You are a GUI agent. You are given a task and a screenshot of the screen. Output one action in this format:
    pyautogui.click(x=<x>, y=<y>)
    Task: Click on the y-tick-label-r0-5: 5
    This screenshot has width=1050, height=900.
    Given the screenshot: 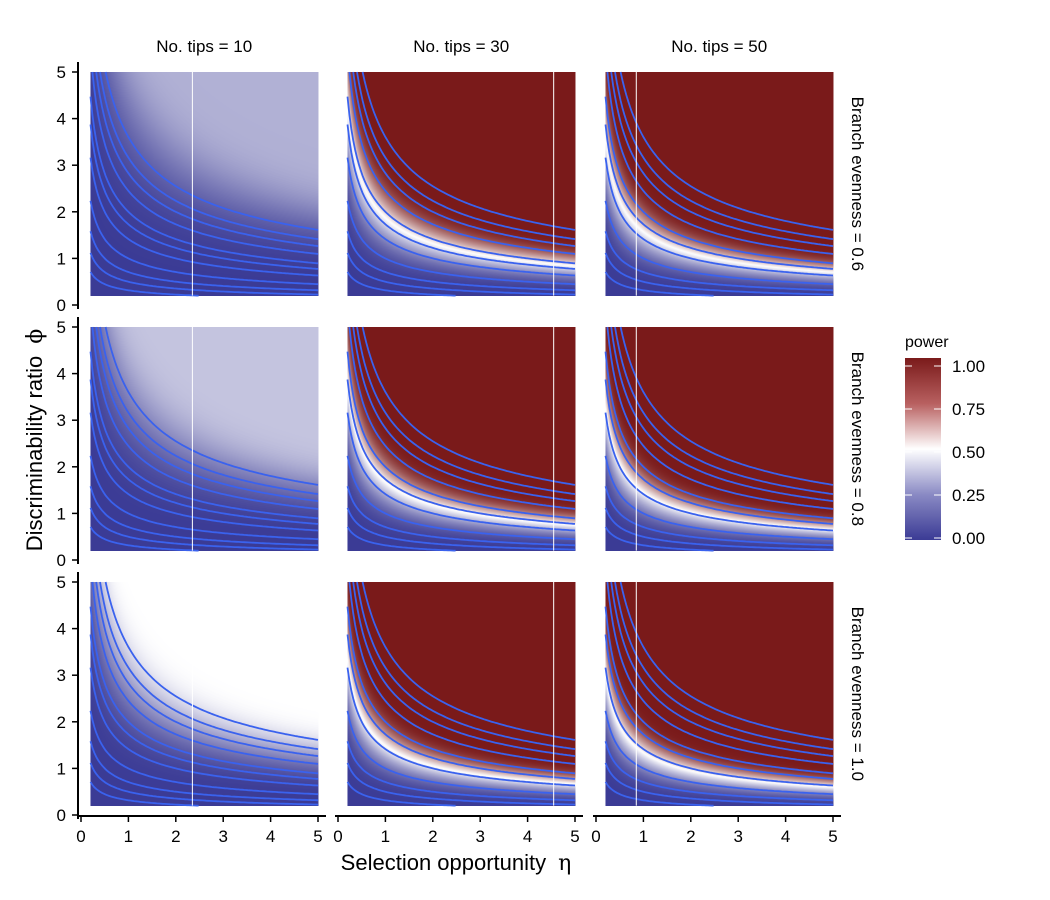 What is the action you would take?
    pyautogui.click(x=61, y=72)
    